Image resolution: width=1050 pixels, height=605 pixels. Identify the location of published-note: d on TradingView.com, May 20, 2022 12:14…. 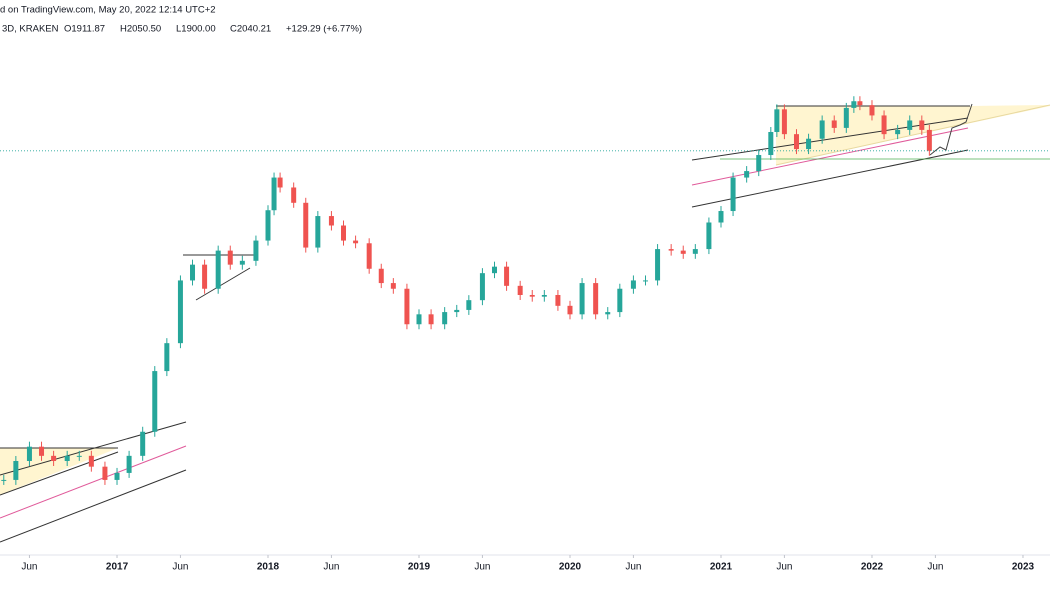
(108, 10).